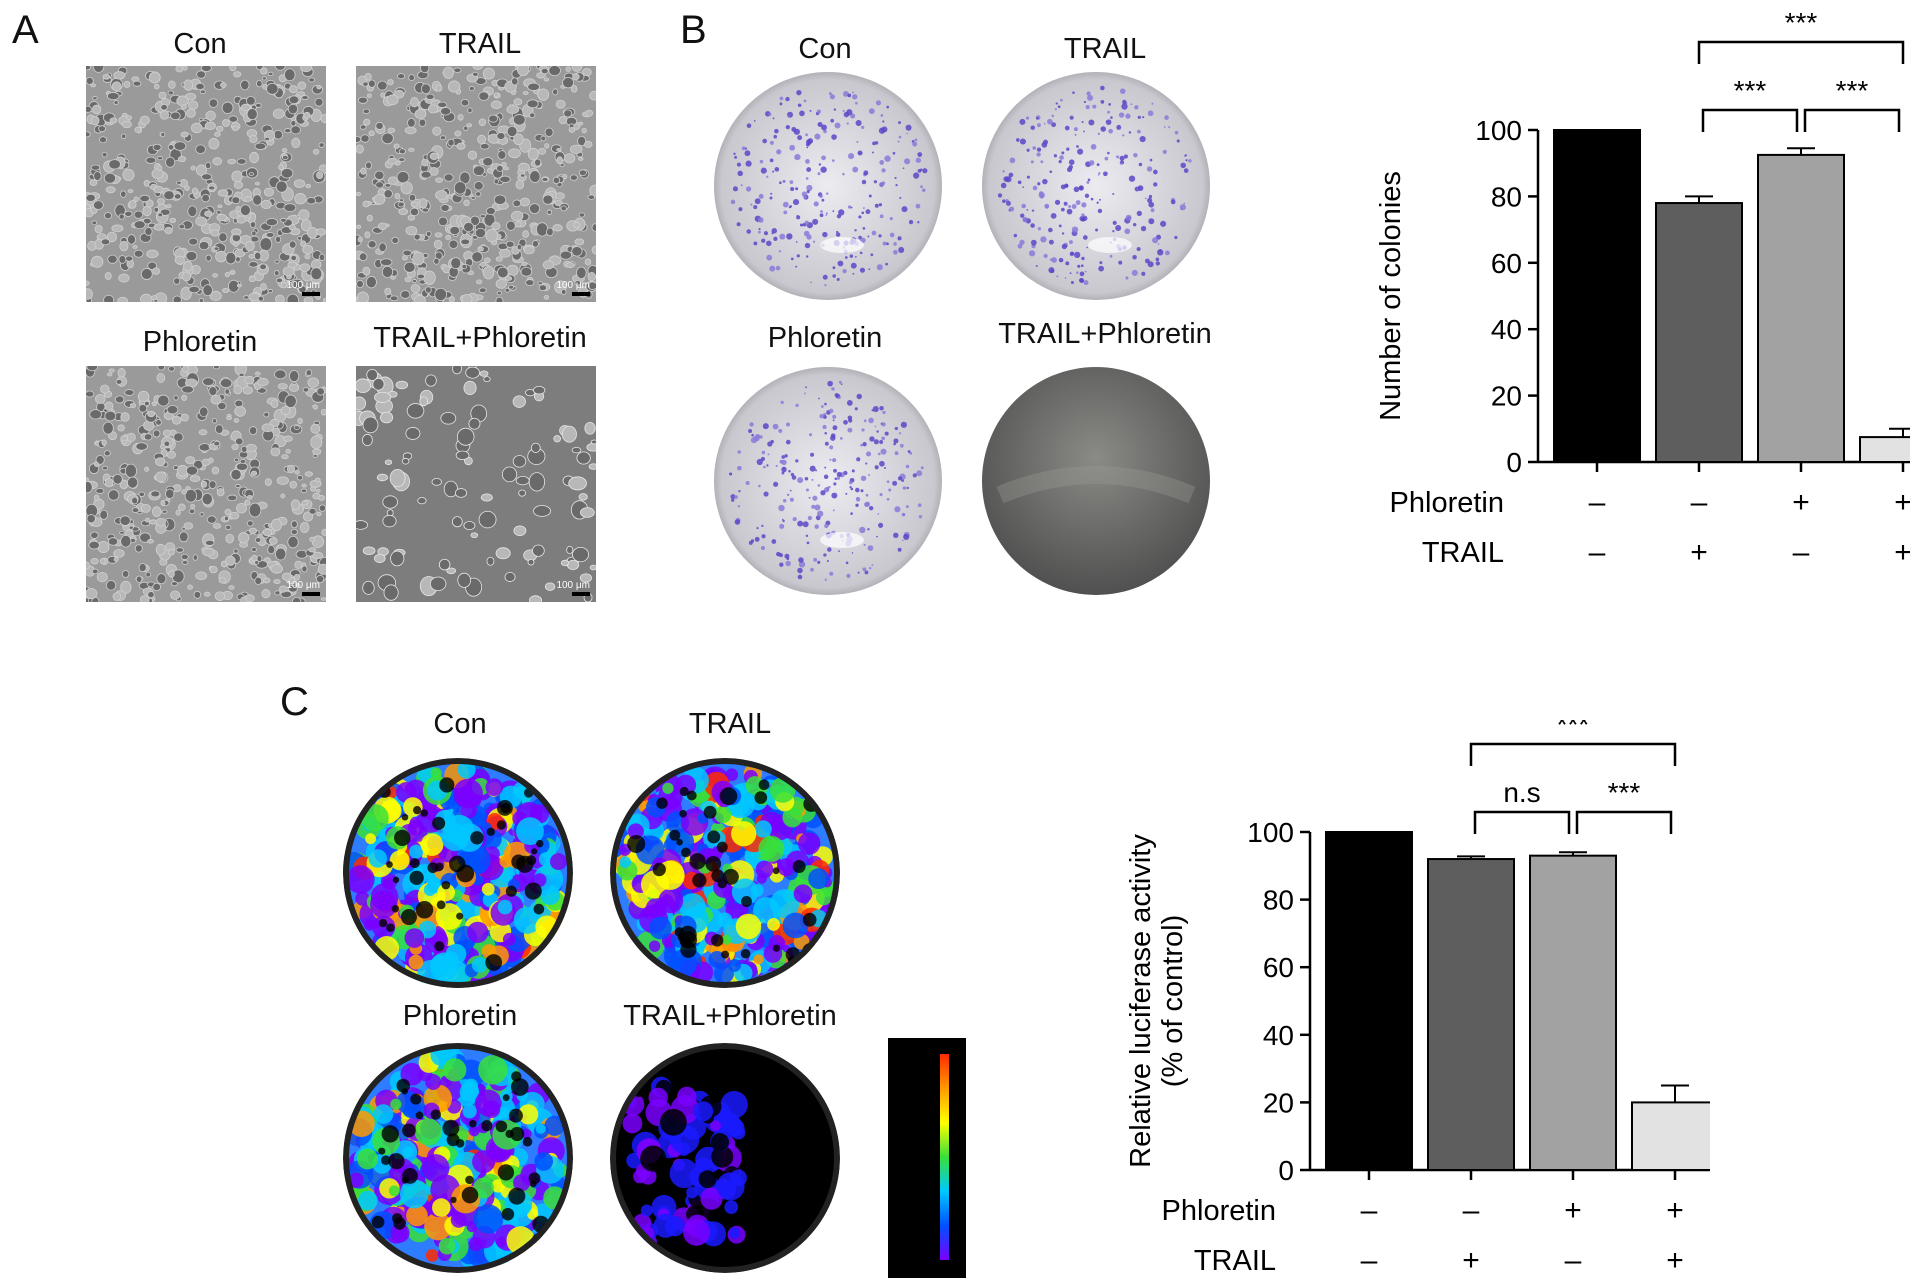  What do you see at coordinates (1096, 186) in the screenshot?
I see `colony-dish-trail` at bounding box center [1096, 186].